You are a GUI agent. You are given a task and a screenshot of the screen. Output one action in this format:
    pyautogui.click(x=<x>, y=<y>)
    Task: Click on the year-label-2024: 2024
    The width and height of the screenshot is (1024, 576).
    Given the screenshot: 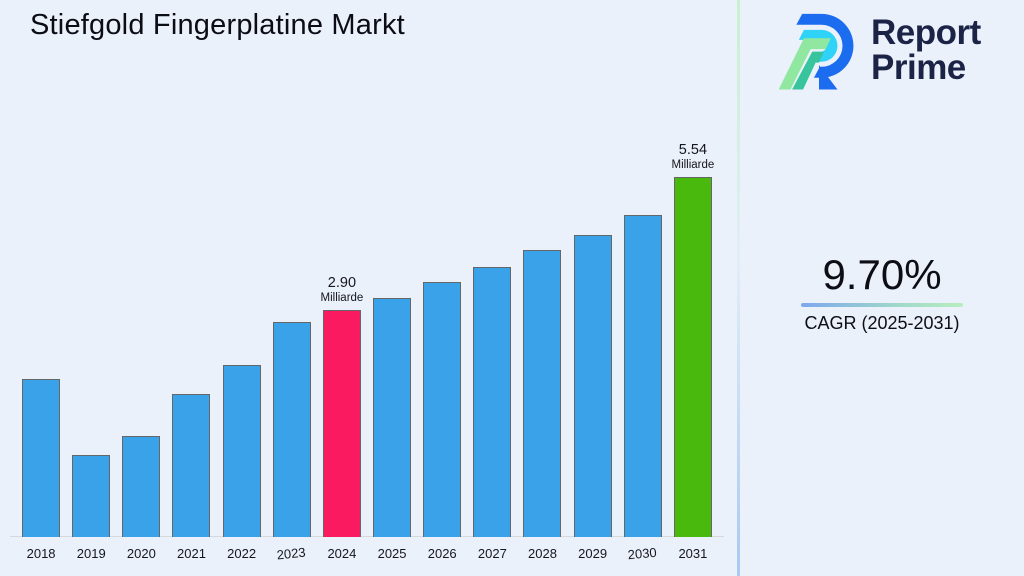 What is the action you would take?
    pyautogui.click(x=342, y=553)
    